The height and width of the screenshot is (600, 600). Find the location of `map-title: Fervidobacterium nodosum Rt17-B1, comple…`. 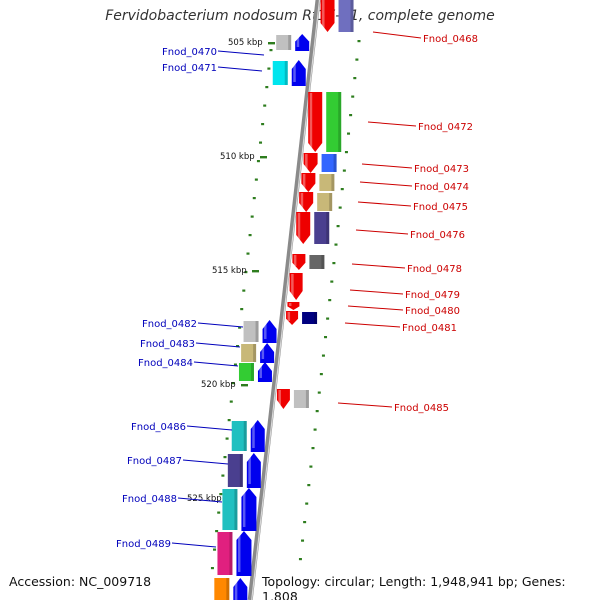

map-title: Fervidobacterium nodosum Rt17-B1, comple… is located at coordinates (300, 16).